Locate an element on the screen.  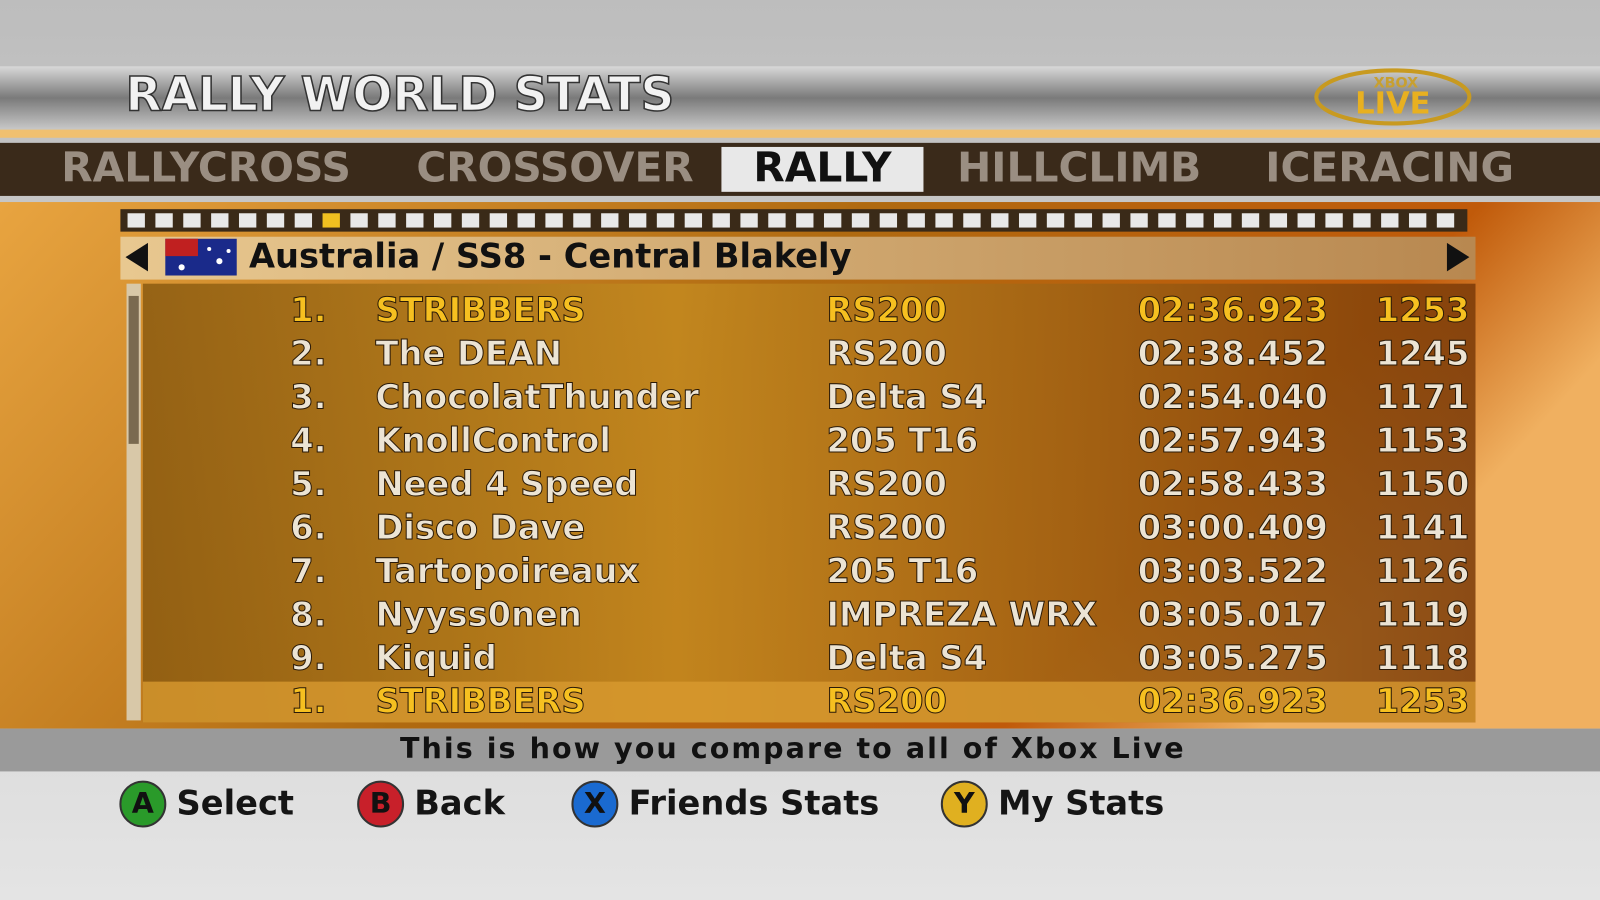
time: 03:00.409 is located at coordinates (1233, 527).